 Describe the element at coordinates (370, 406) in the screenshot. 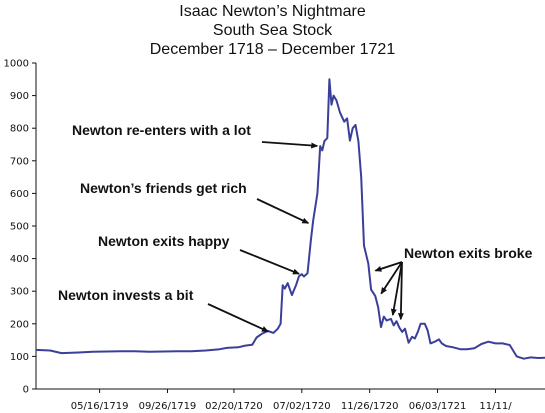

I see `x-tick-label: 11/26/1720` at that location.